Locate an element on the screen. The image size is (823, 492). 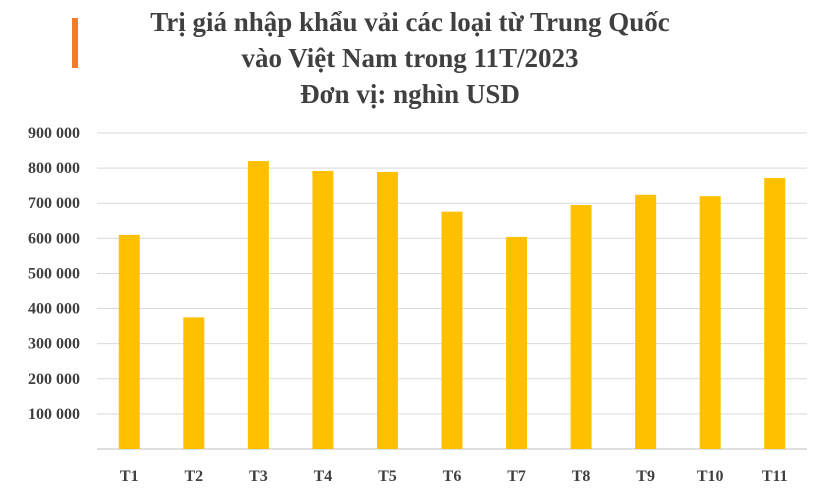
chart-title-line-2: vào Việt Nam trong 11T/2023 is located at coordinates (410, 58).